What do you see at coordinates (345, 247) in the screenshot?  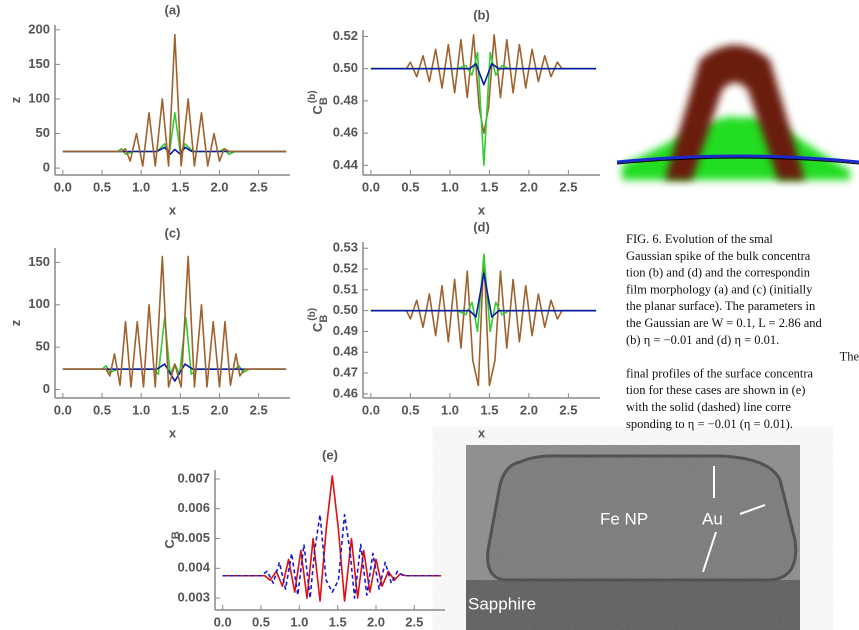 I see `y-tick-label: 0.53` at bounding box center [345, 247].